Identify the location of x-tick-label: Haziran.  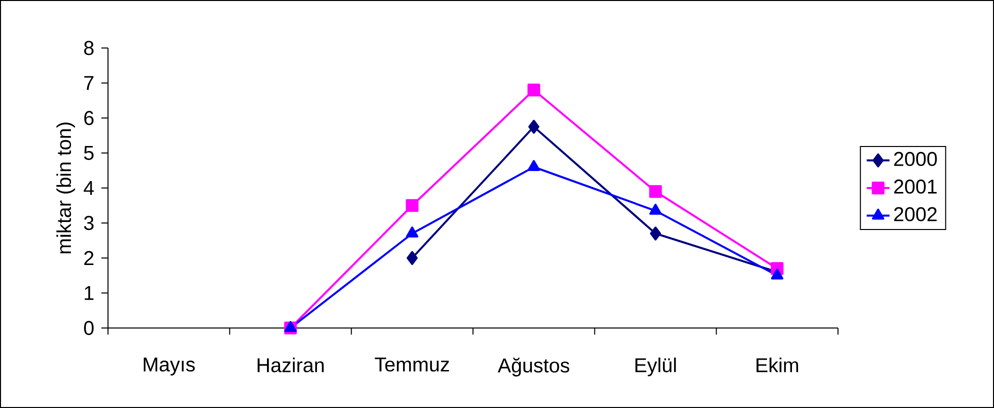
(291, 365).